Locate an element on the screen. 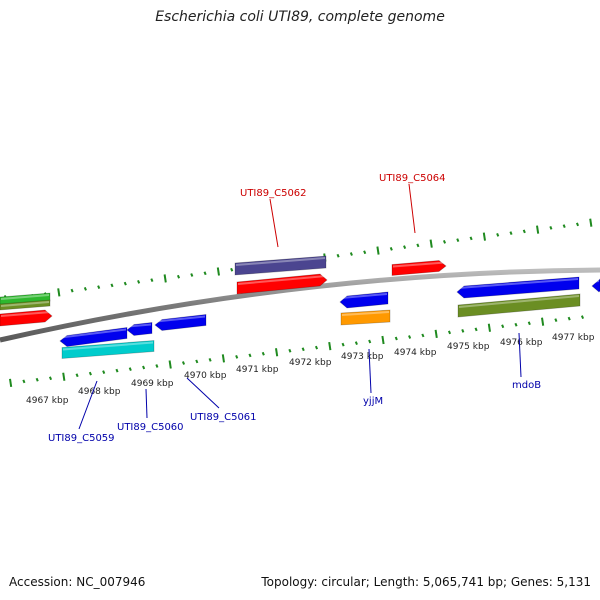  gene-label: UTI89_C5059 is located at coordinates (81, 438).